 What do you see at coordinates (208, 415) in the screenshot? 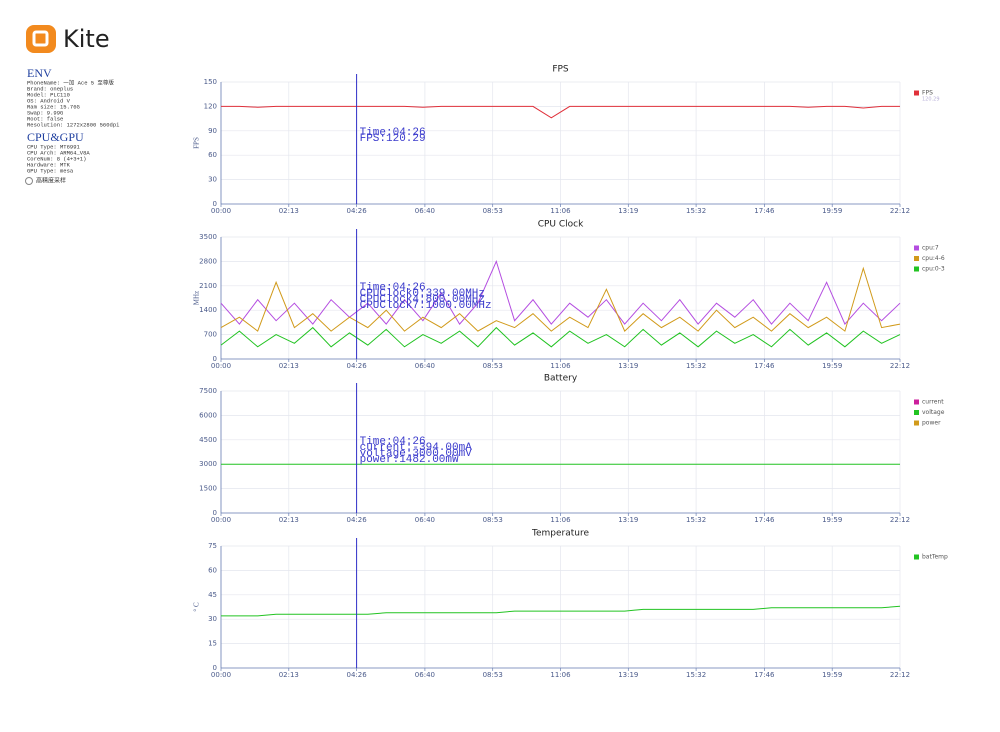
I see `y-tick-label: 6000` at bounding box center [208, 415].